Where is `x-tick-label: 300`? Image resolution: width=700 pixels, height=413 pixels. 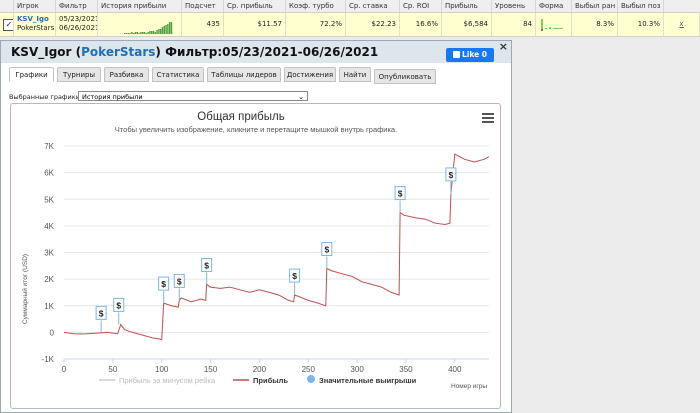 x-tick-label: 300 is located at coordinates (357, 369).